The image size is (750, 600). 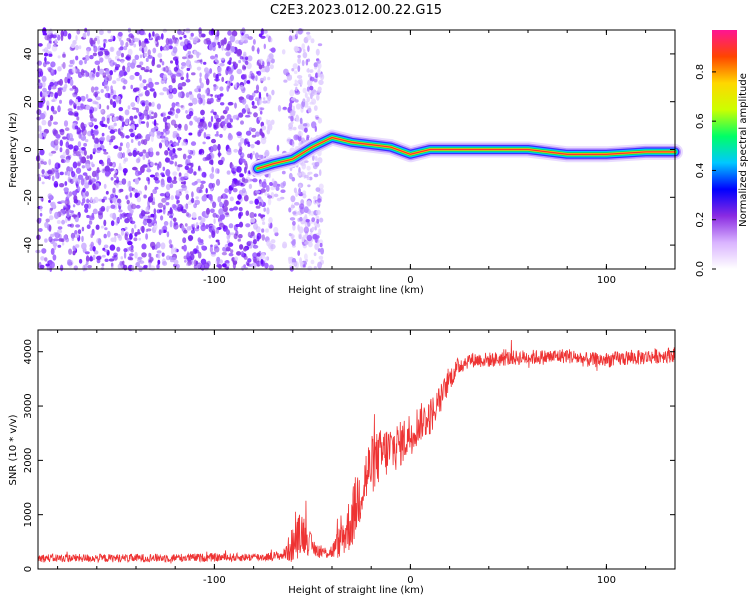 What do you see at coordinates (13, 150) in the screenshot?
I see `spectrogram-y-label: Frequency (Hz)` at bounding box center [13, 150].